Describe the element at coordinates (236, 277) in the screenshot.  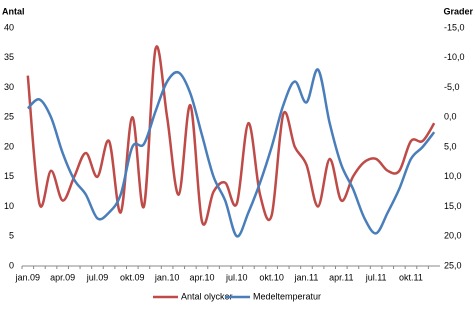
I see `x-tick-label: jul.10` at that location.